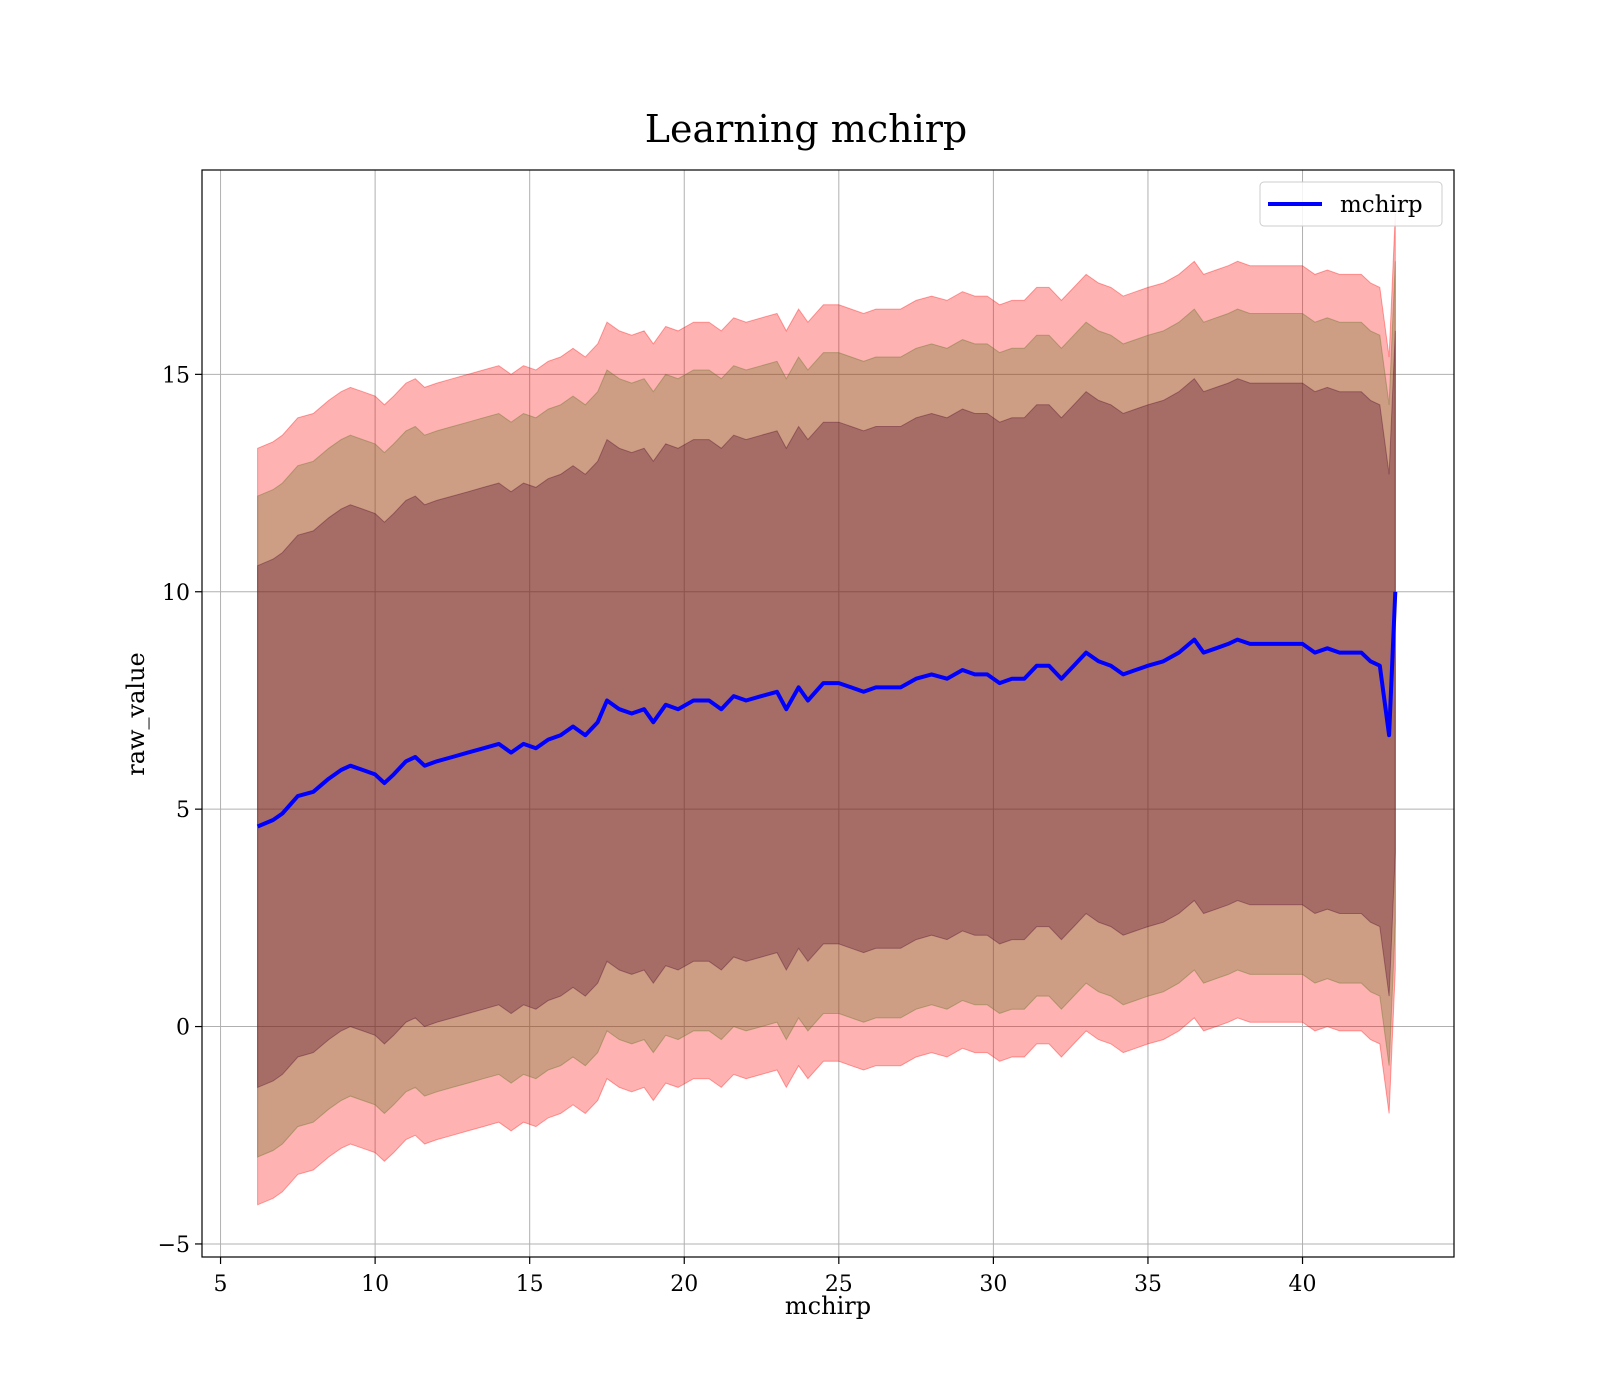 The image size is (1600, 1400). Describe the element at coordinates (136, 714) in the screenshot. I see `y-axis-label: raw_value` at that location.